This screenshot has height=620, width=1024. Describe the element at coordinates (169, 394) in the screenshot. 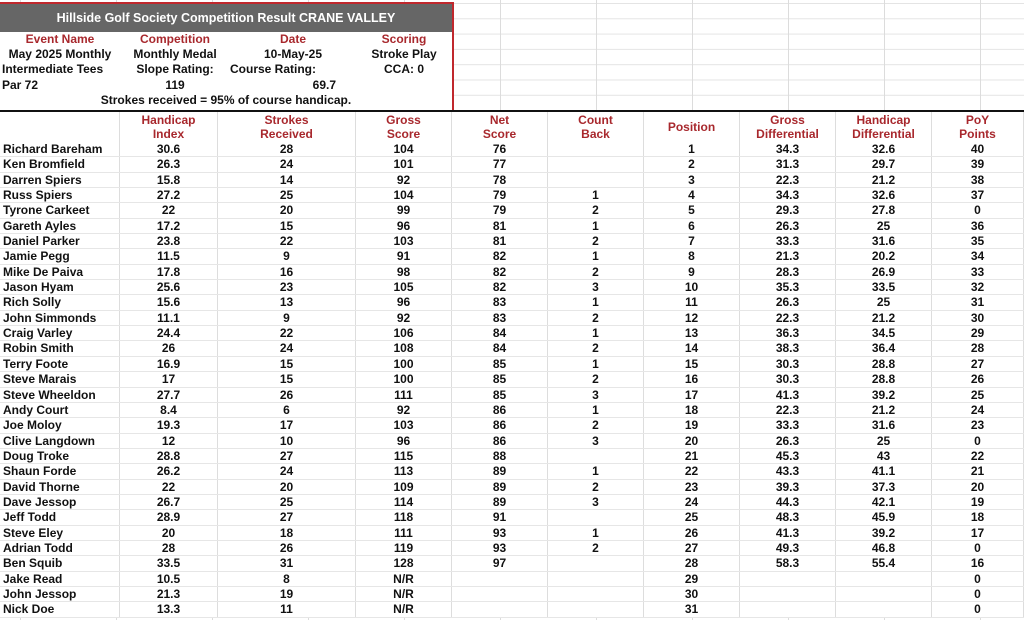

I see `handicap-index-cell: 27.7` at that location.